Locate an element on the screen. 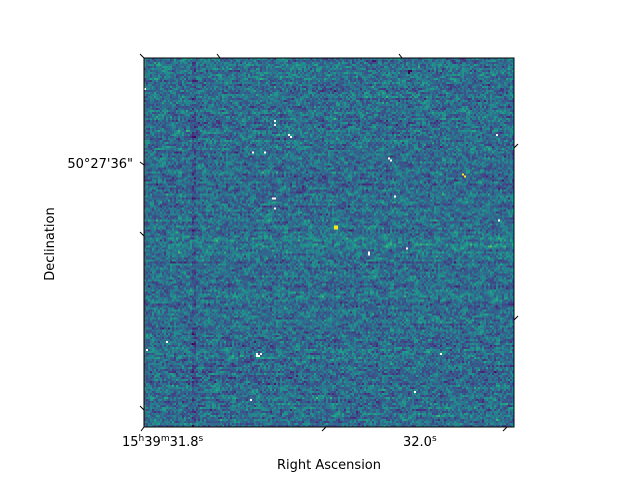 The height and width of the screenshot is (480, 640). y-axis-label: Declination is located at coordinates (50, 244).